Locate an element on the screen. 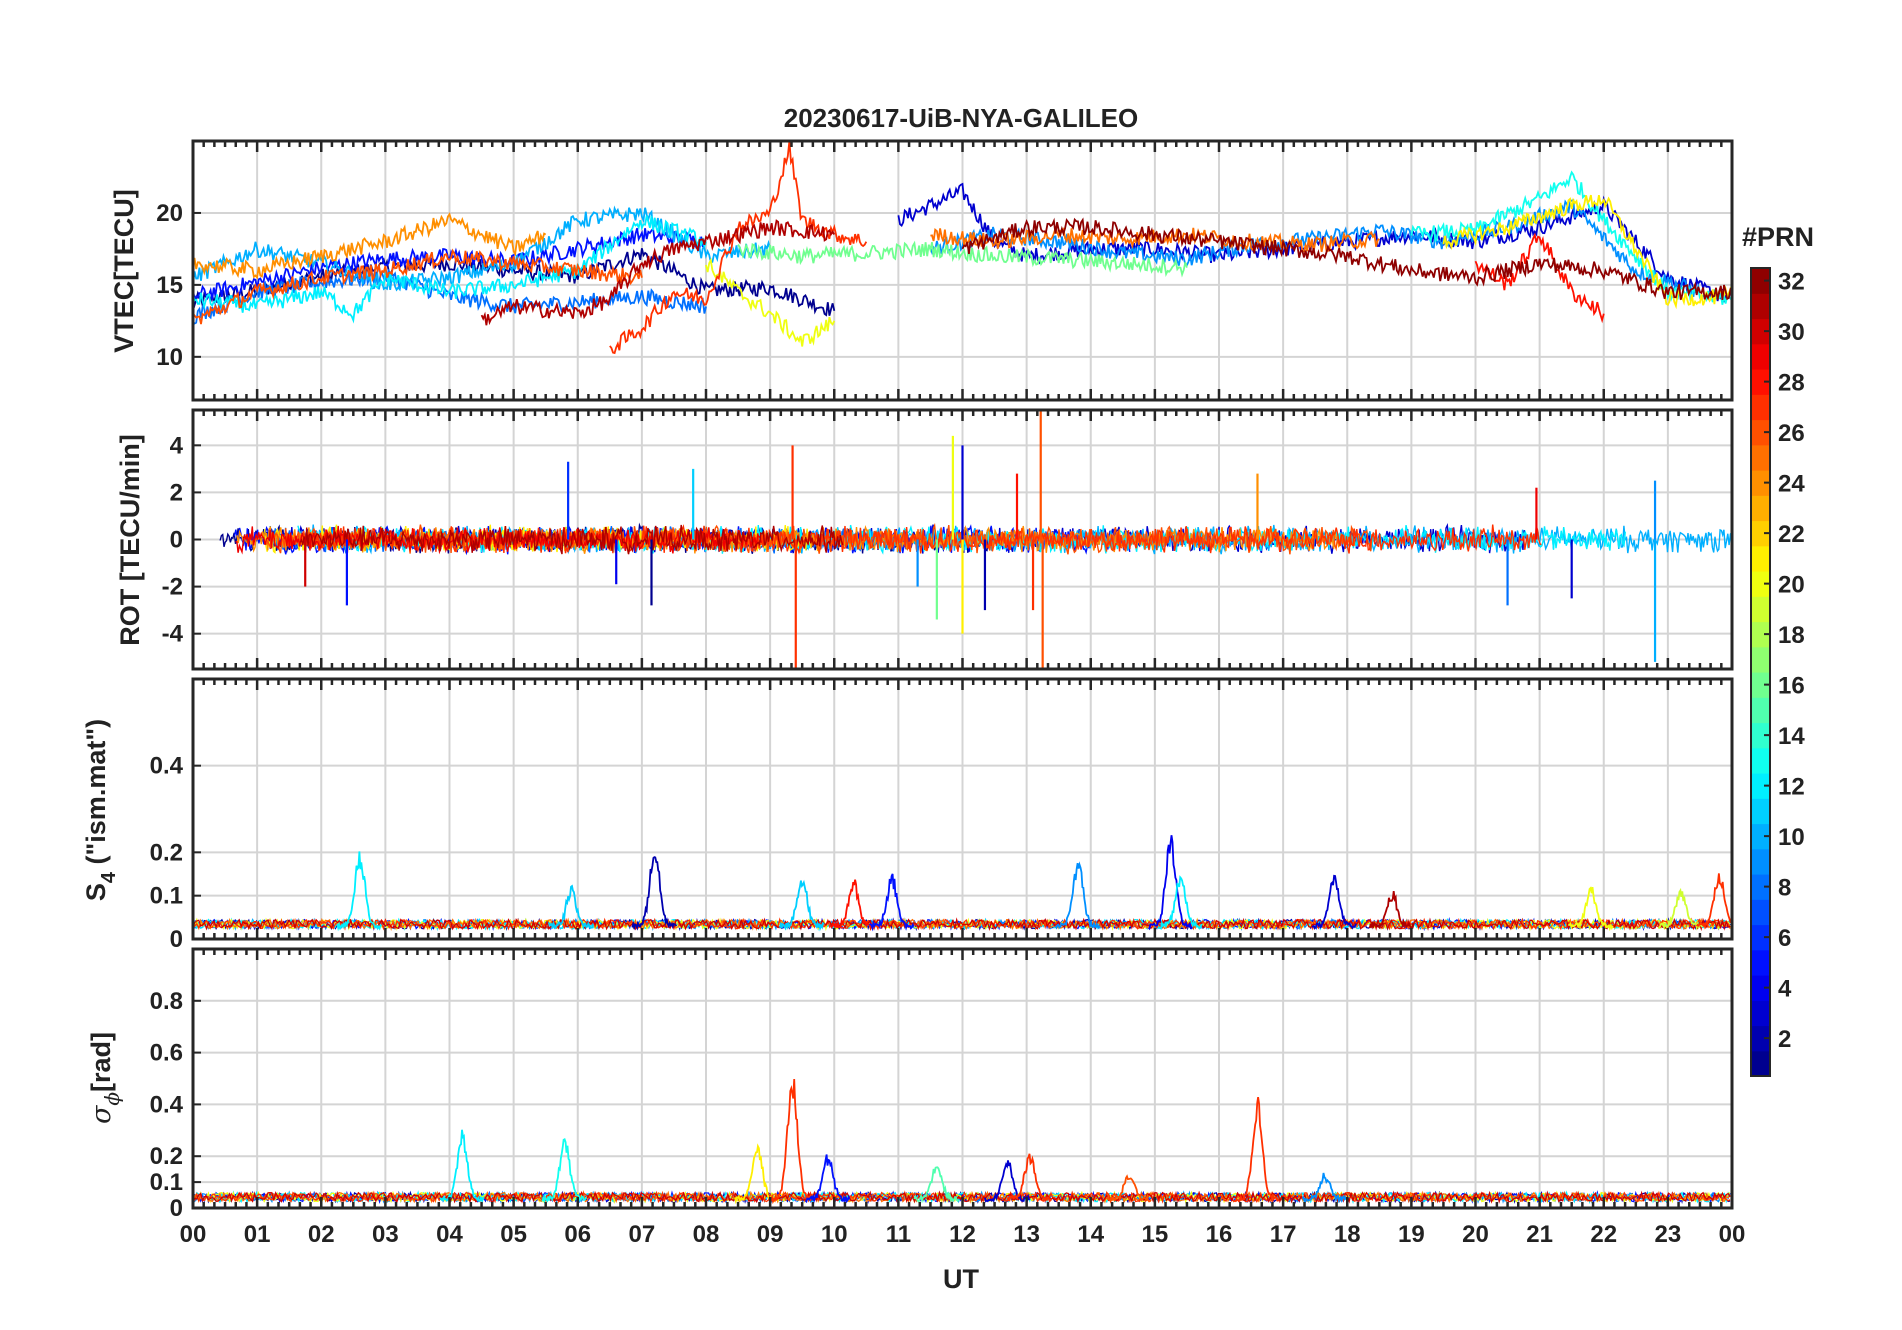 The height and width of the screenshot is (1330, 1902). colorbar-tick-label: 30 is located at coordinates (1791, 332).